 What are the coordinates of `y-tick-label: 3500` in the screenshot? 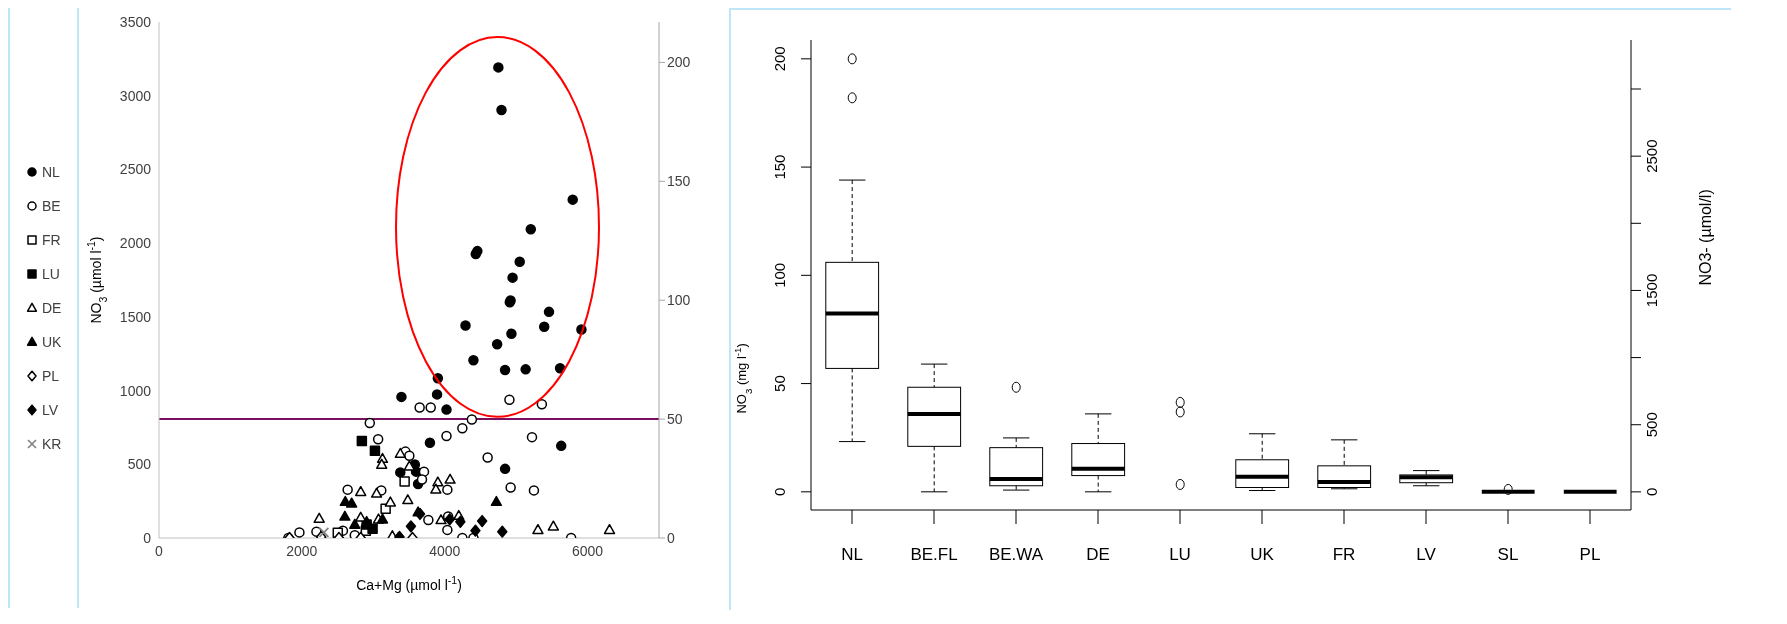 It's located at (136, 21).